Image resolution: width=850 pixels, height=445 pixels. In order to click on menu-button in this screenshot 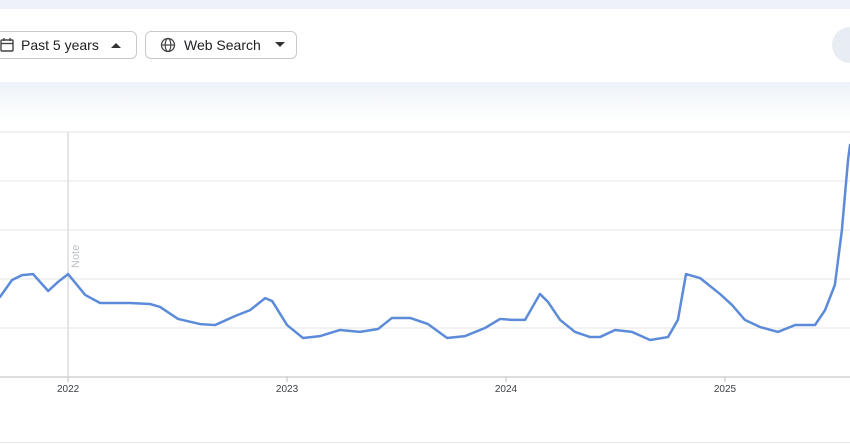, I will do `click(841, 45)`.